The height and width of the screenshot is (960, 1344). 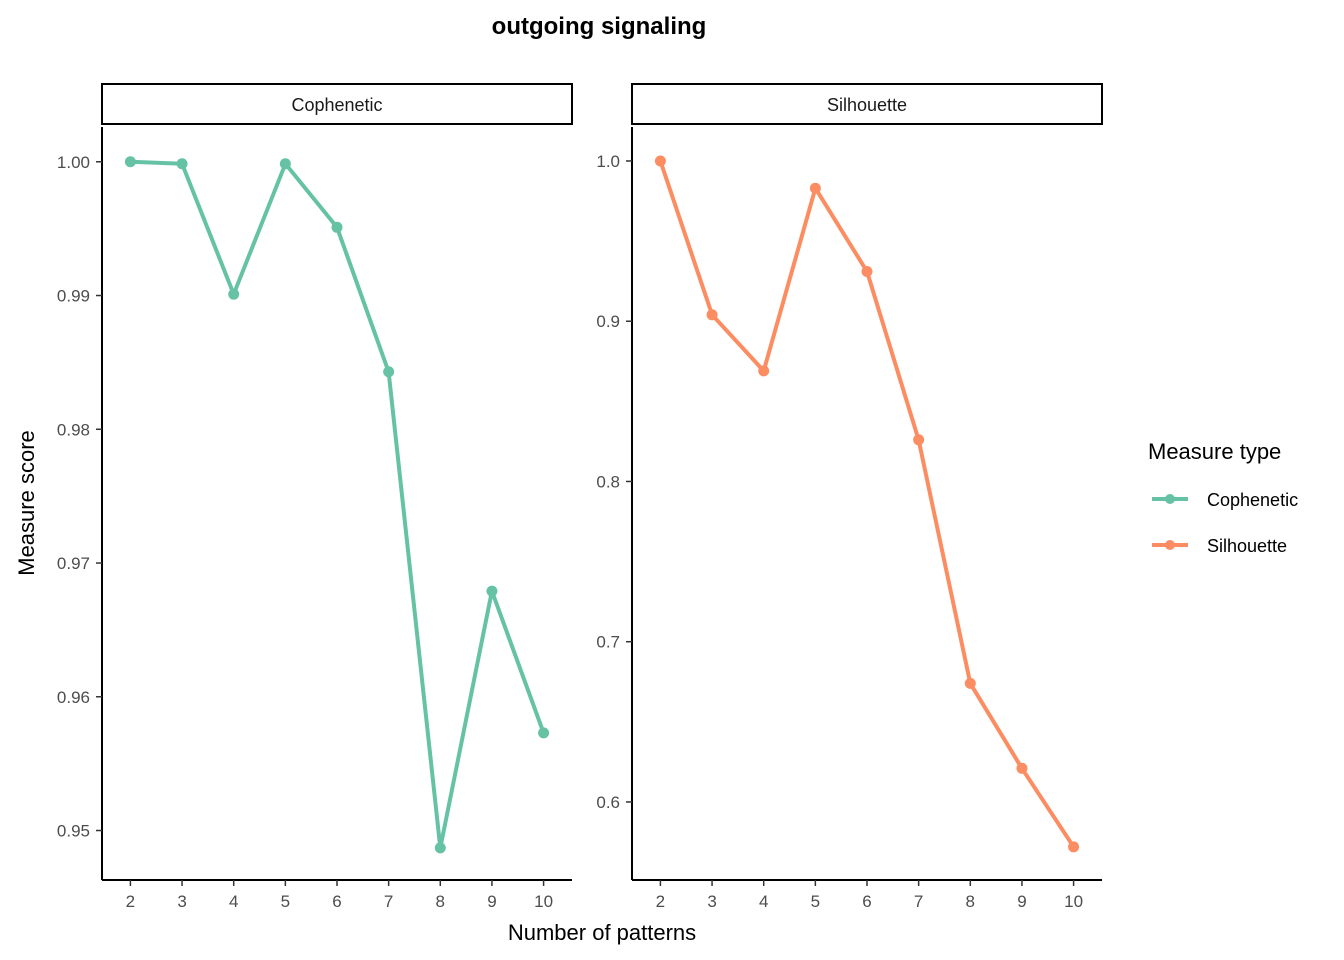 I want to click on x-tick-label-silhouette: 3, so click(x=711, y=901).